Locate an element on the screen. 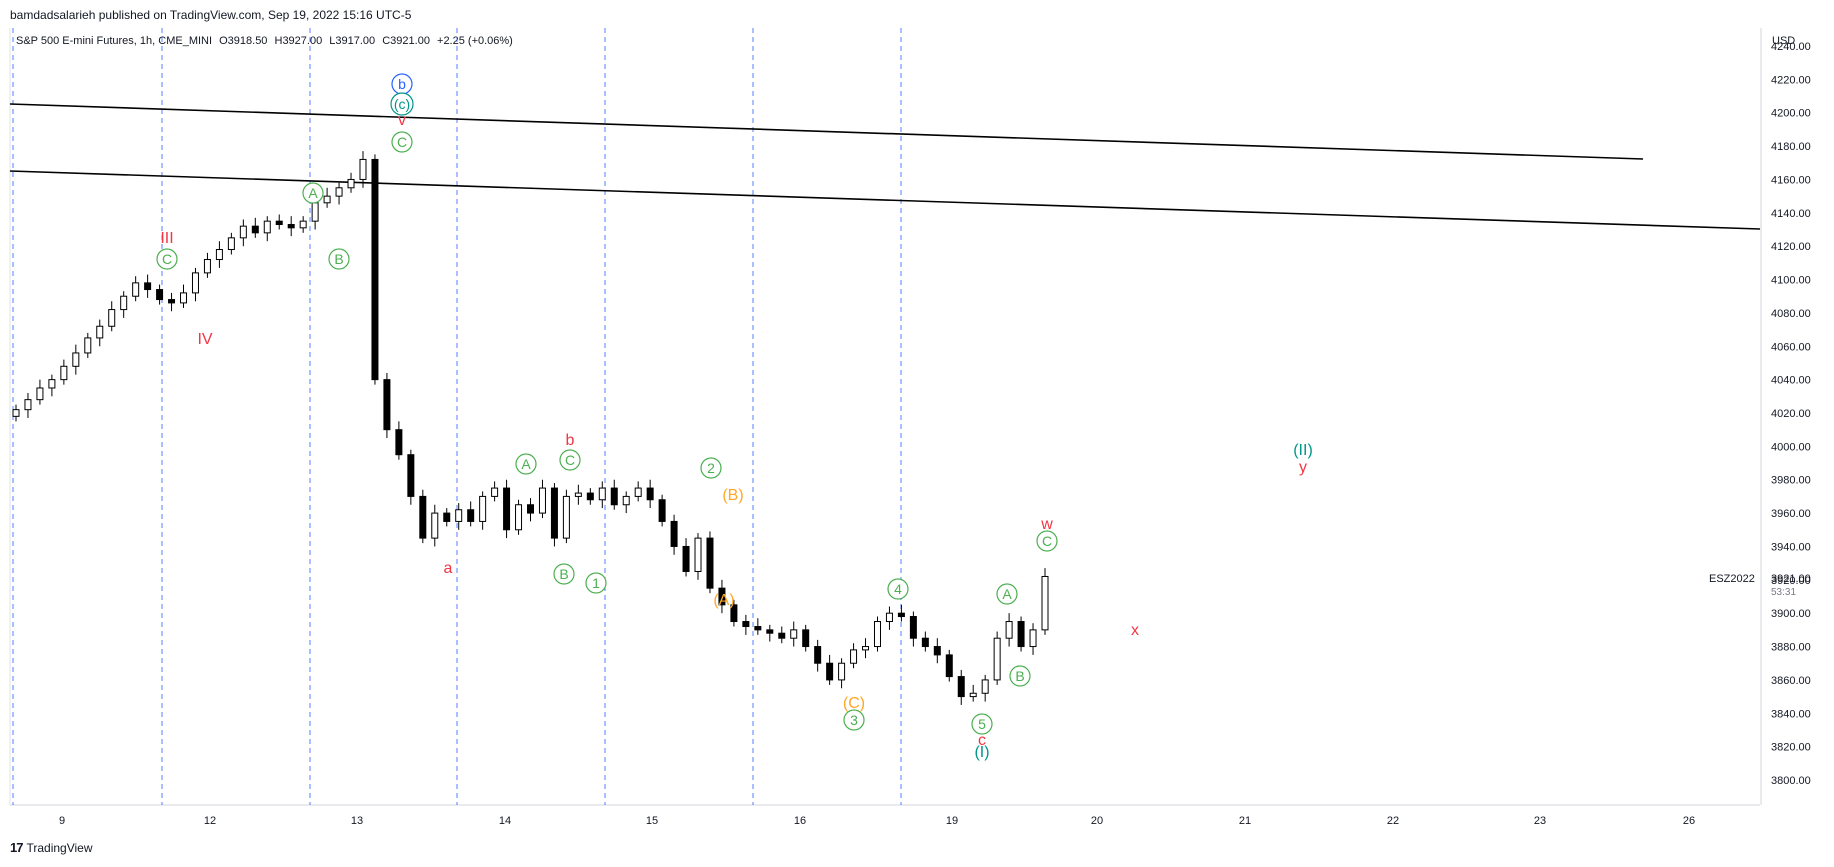 The width and height of the screenshot is (1834, 867). wave-label: (B) is located at coordinates (732, 495).